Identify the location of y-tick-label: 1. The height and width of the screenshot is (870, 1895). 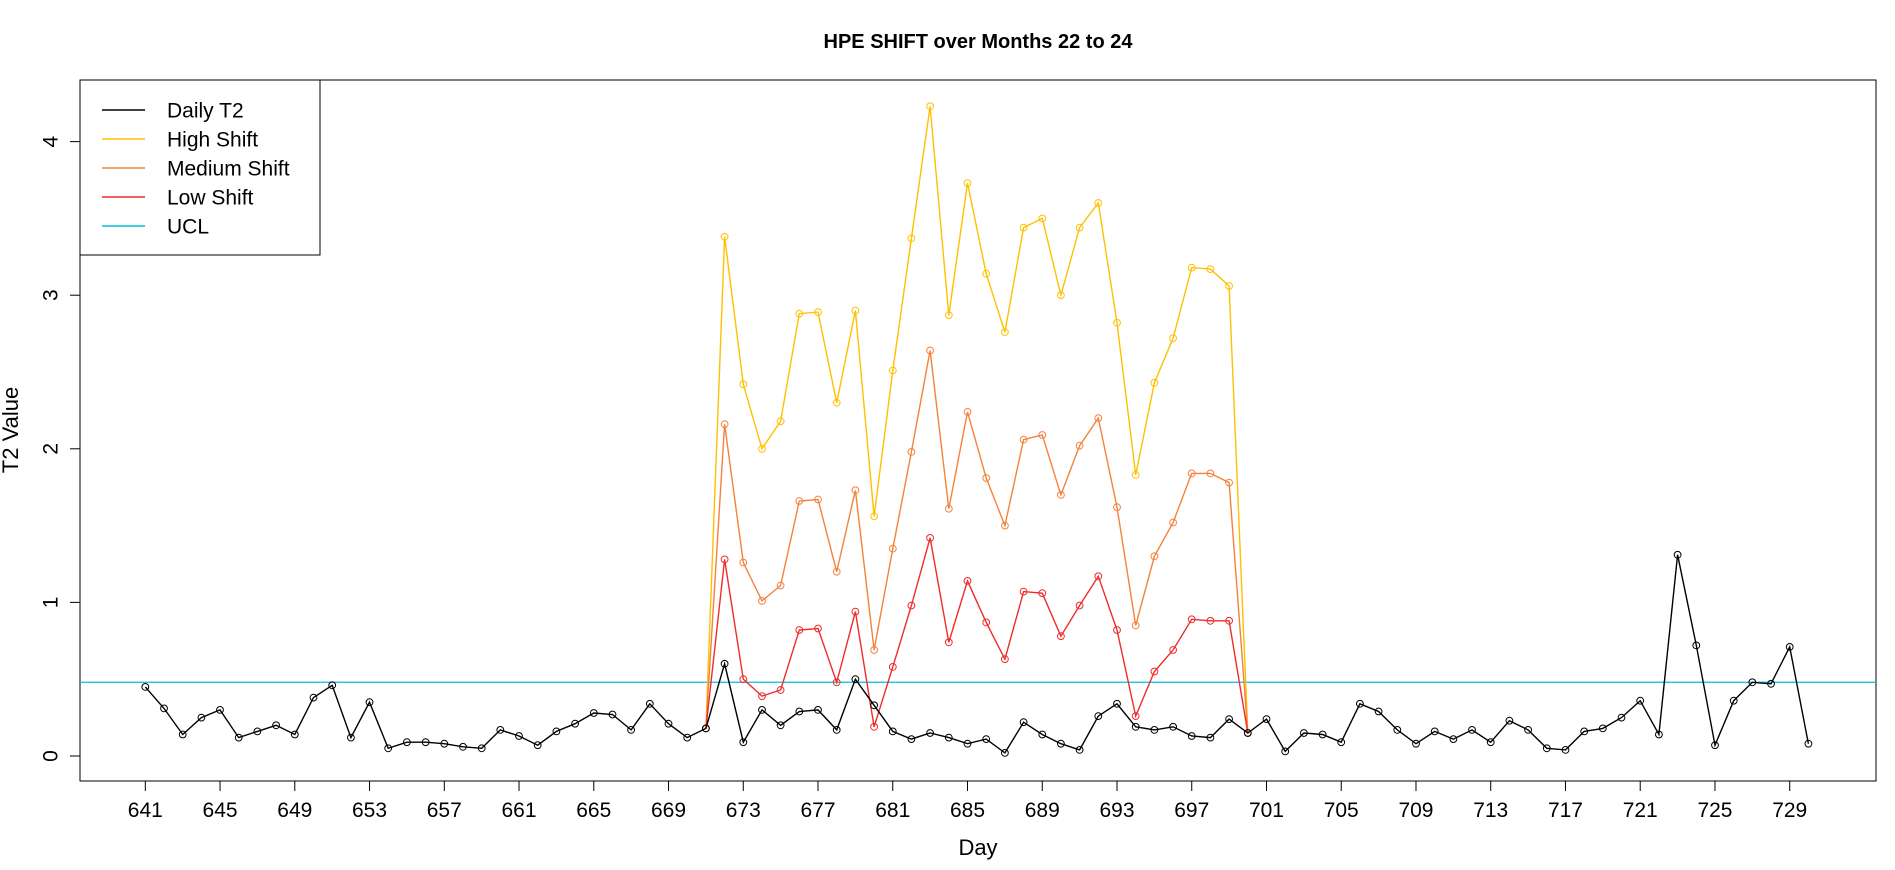
(50, 603).